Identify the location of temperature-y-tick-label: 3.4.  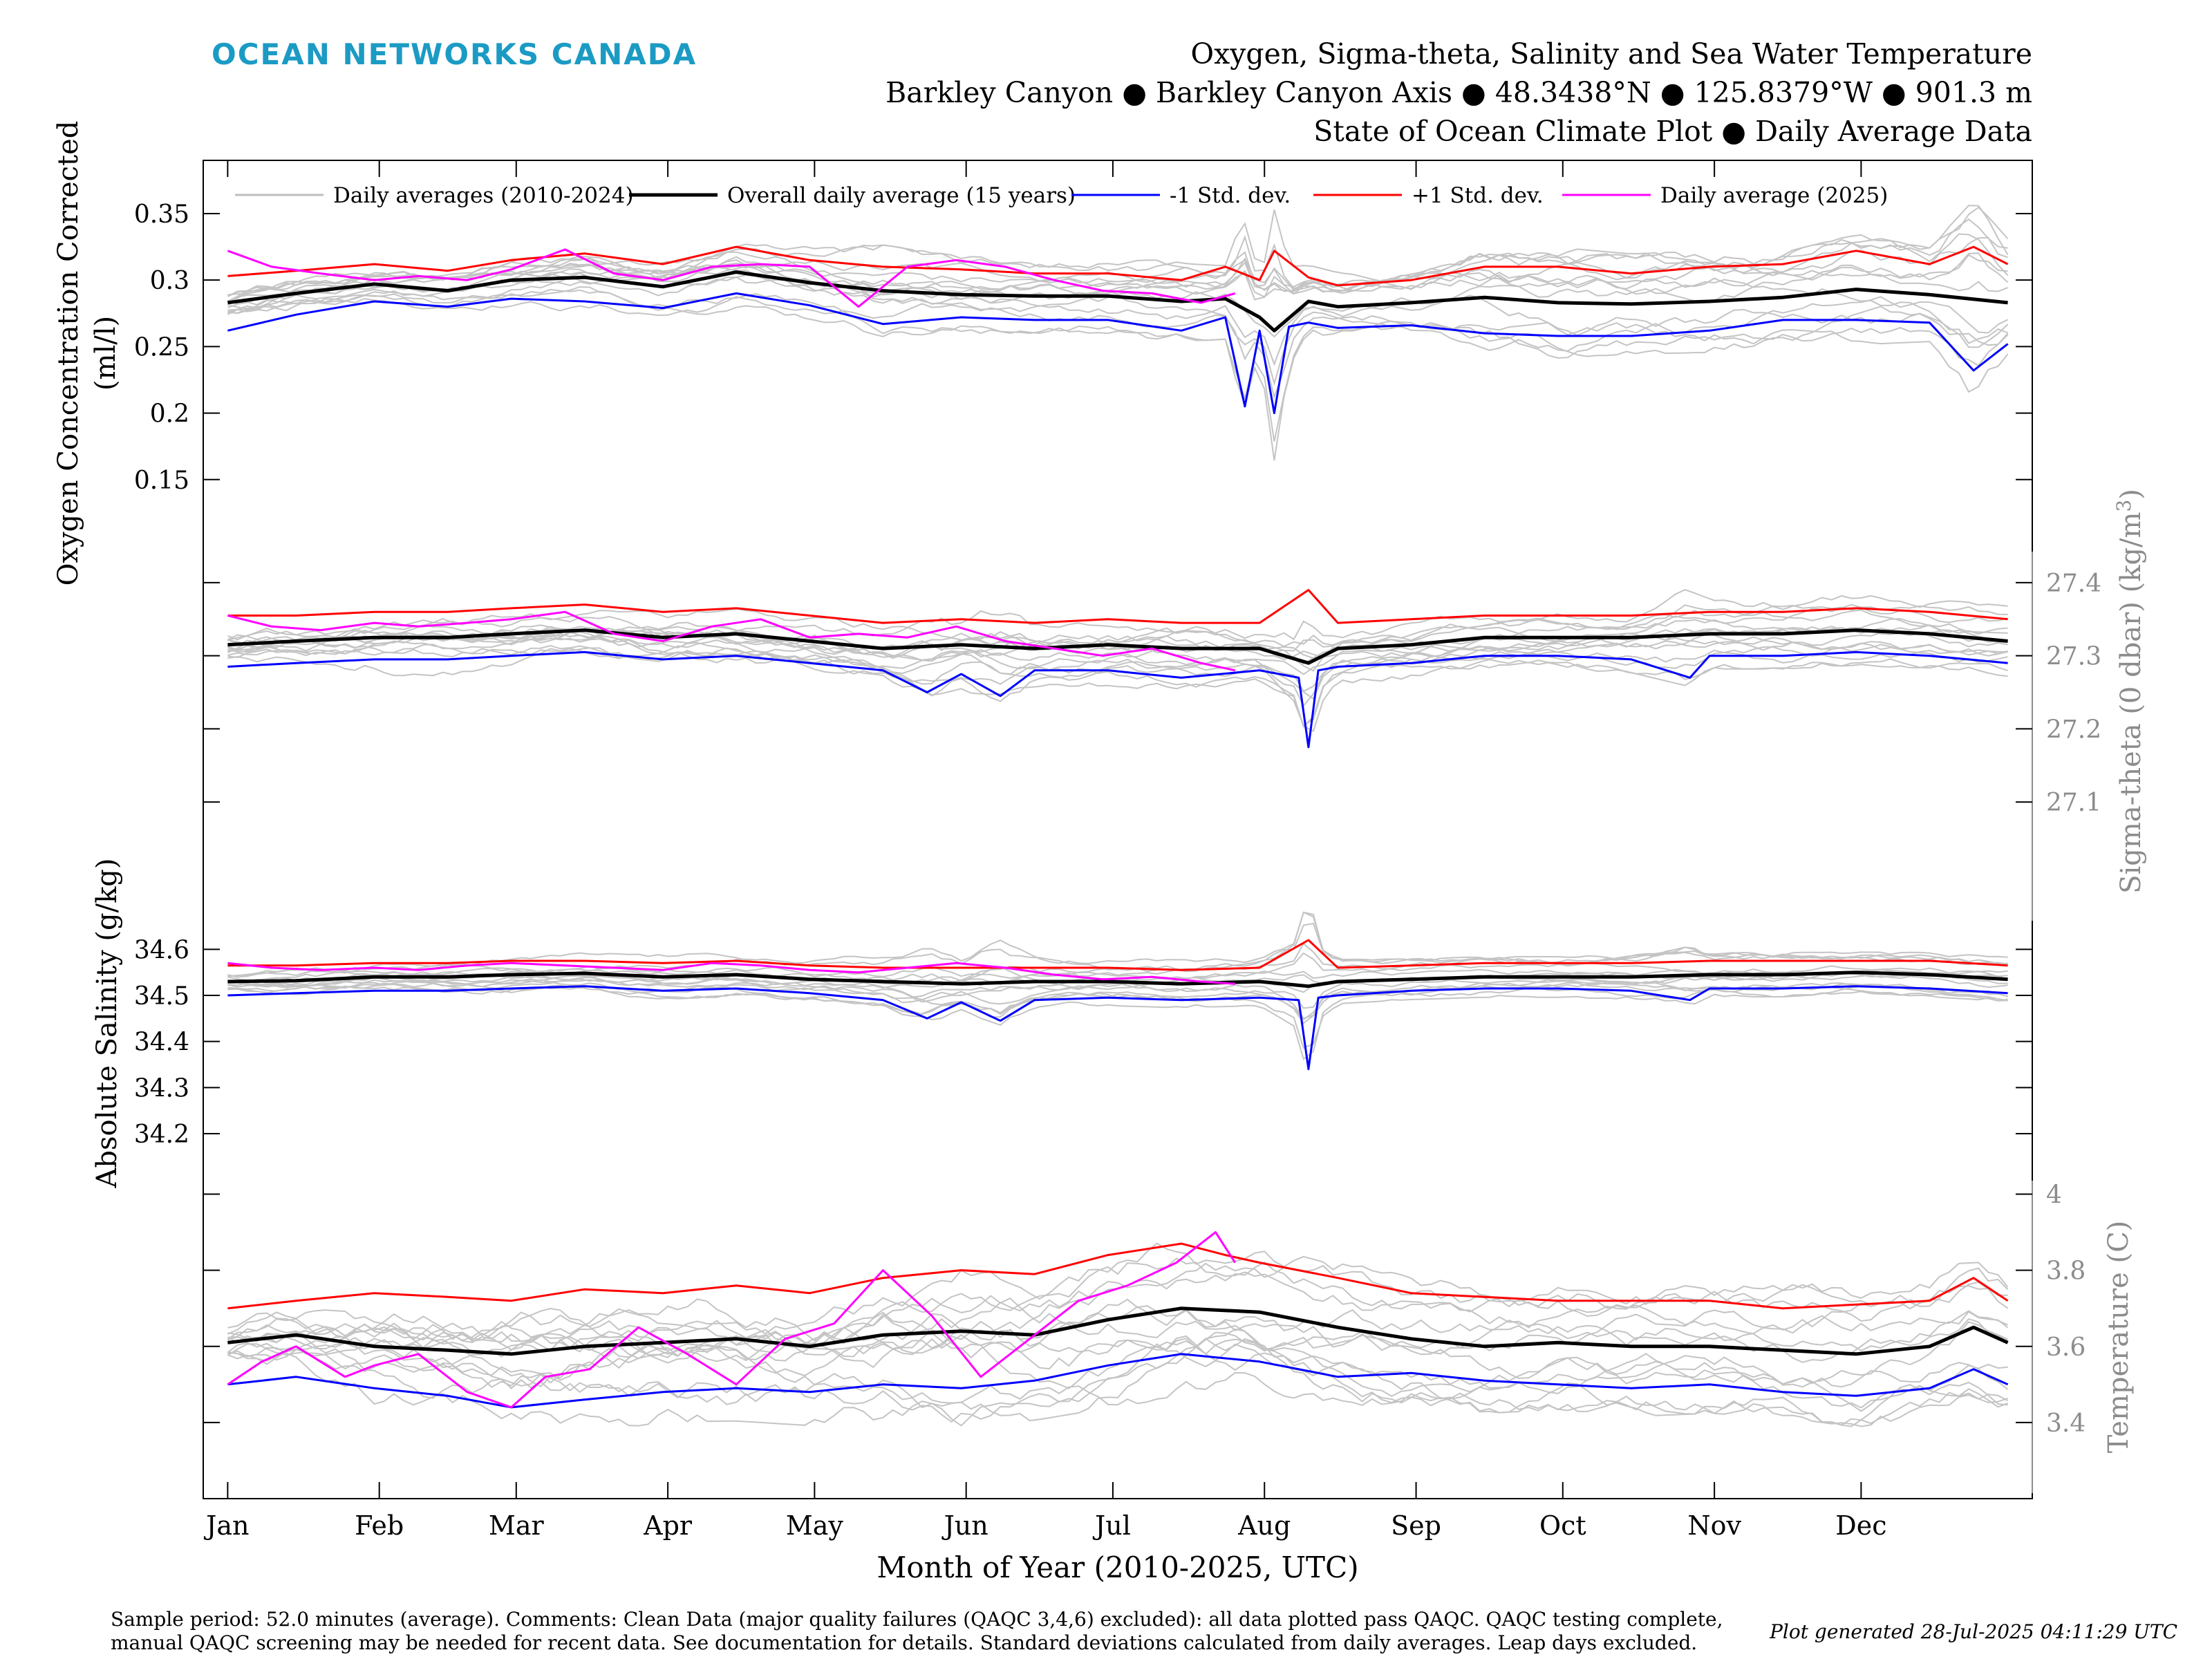
(2066, 1423).